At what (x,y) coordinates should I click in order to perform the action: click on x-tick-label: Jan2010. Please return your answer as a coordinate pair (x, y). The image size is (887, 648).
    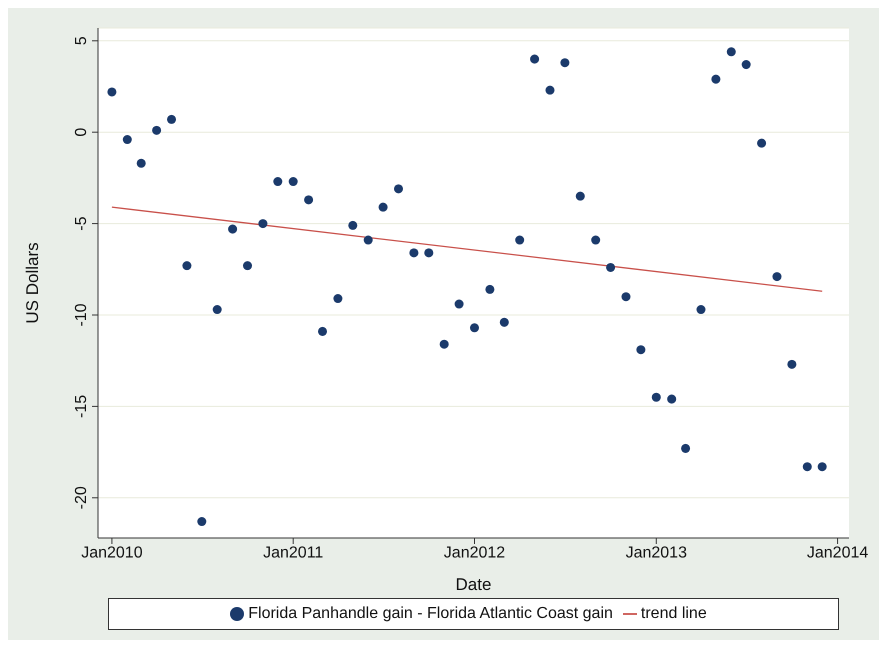
    Looking at the image, I should click on (112, 553).